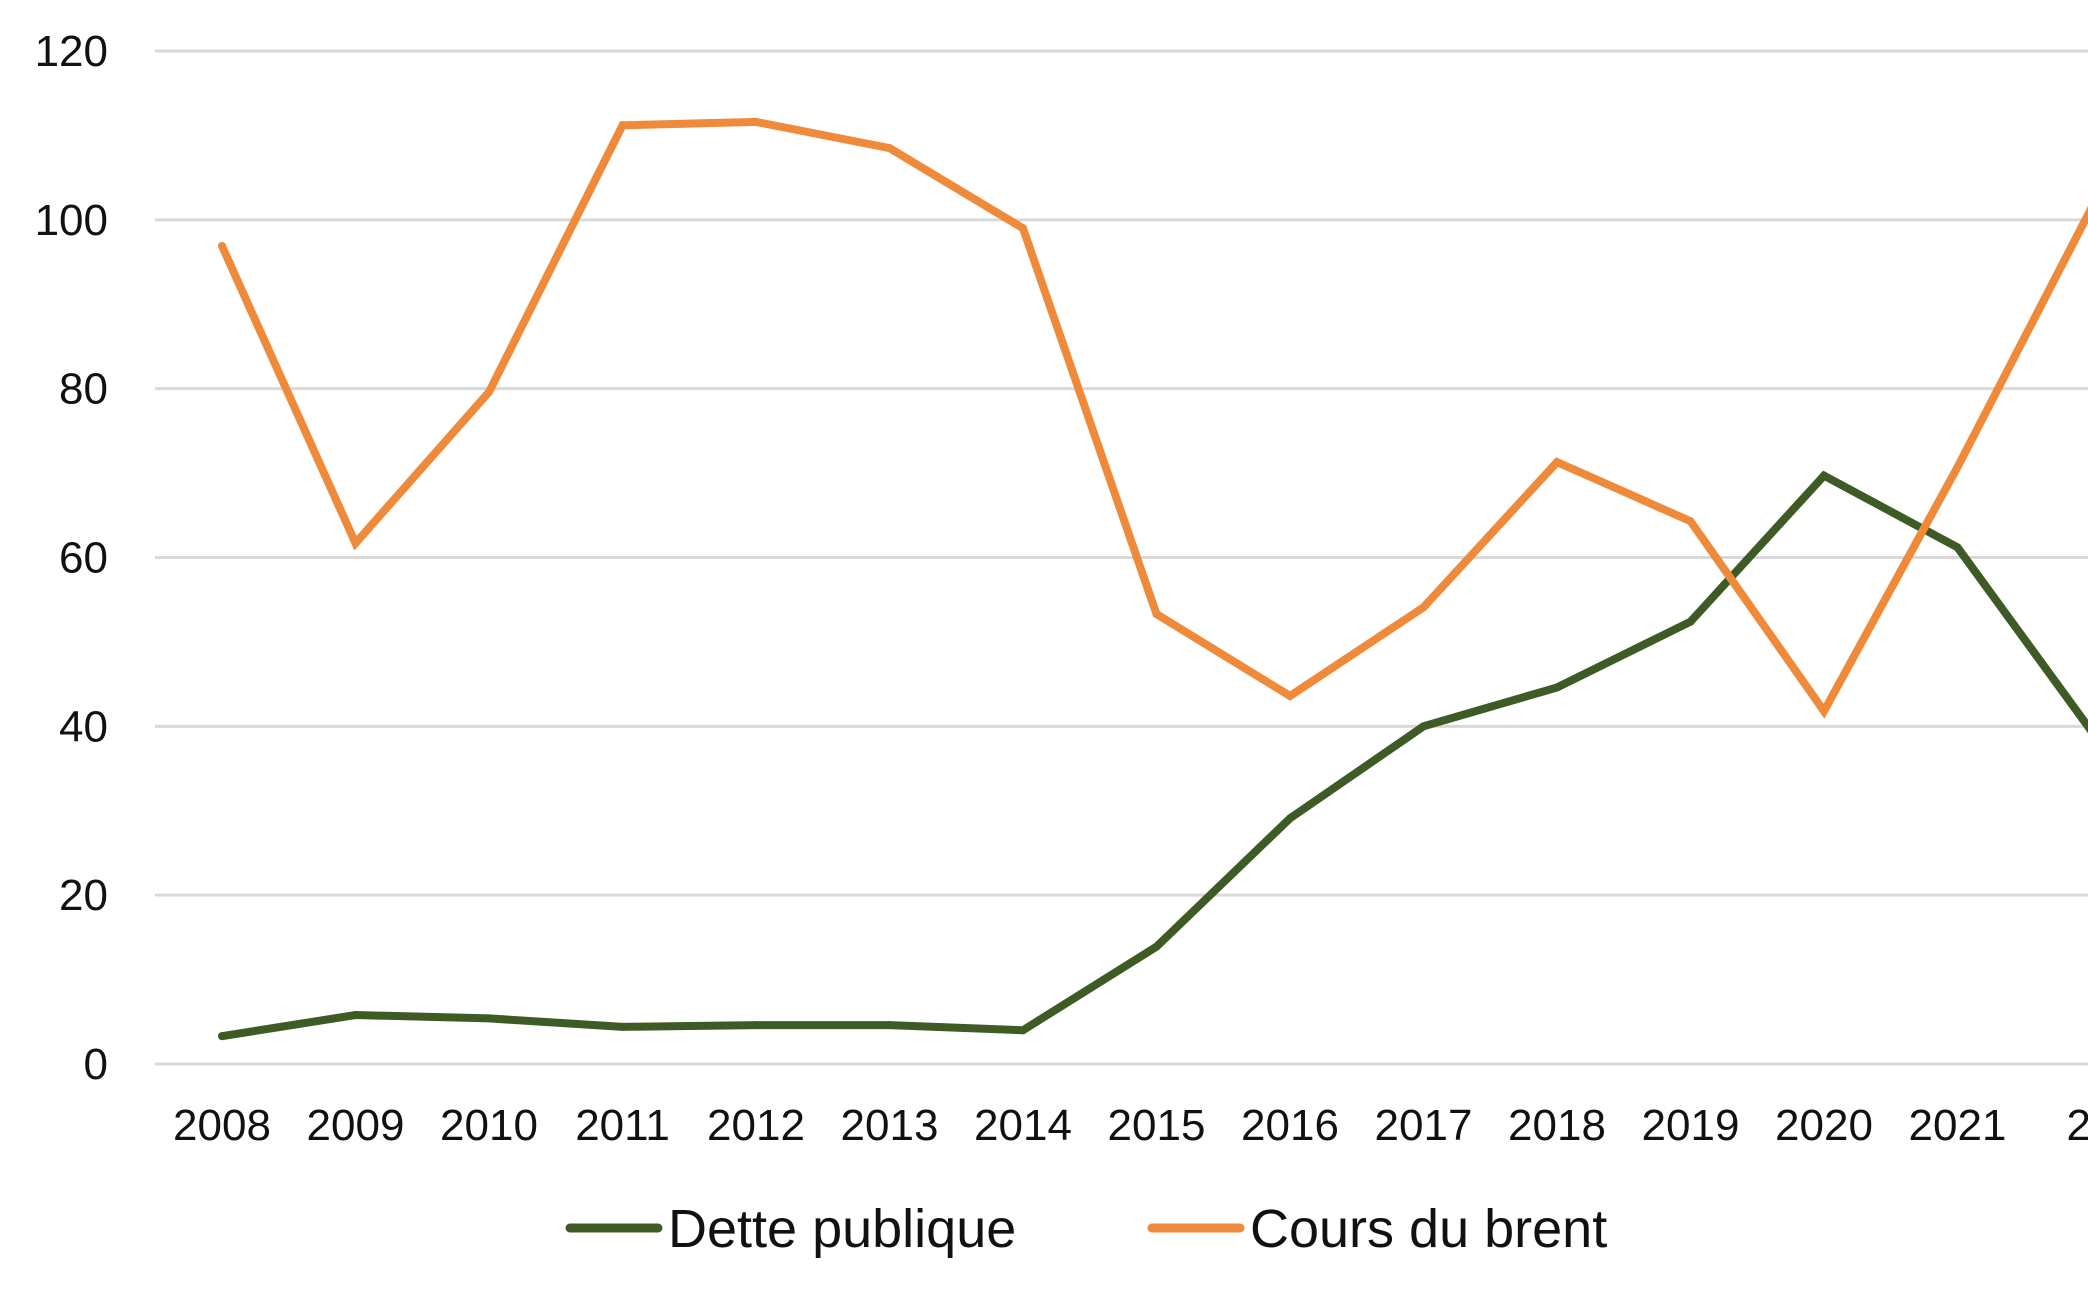 This screenshot has height=1305, width=2088. Describe the element at coordinates (622, 1125) in the screenshot. I see `x-tick-label: 2011` at that location.